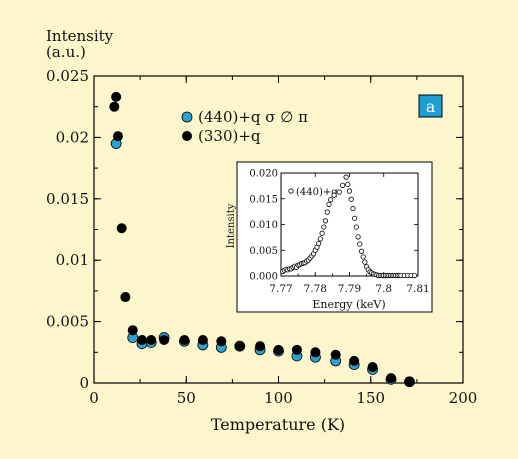 This screenshot has width=518, height=459. What do you see at coordinates (317, 192) in the screenshot?
I see `inset-legend-label: (440)+q` at bounding box center [317, 192].